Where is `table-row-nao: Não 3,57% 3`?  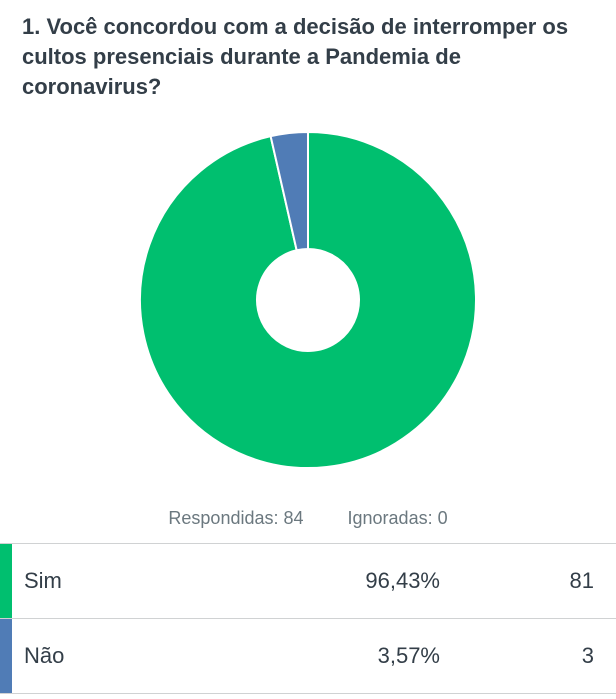
table-row-nao: Não 3,57% 3 is located at coordinates (308, 656).